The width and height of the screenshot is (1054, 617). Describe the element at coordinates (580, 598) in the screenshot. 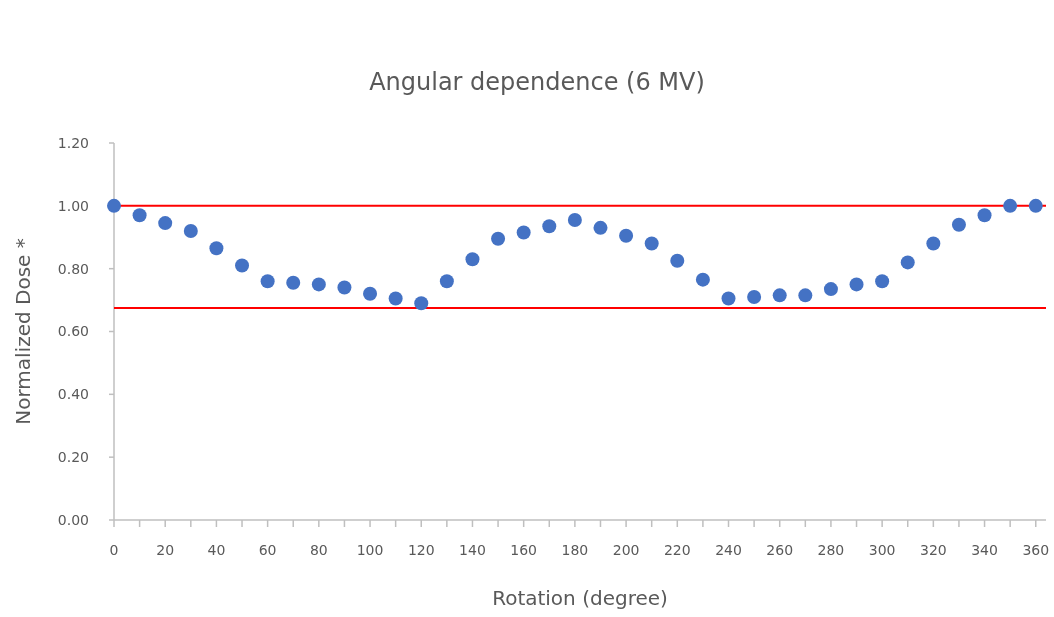

I see `x-axis-title: Rotation (degree)` at that location.